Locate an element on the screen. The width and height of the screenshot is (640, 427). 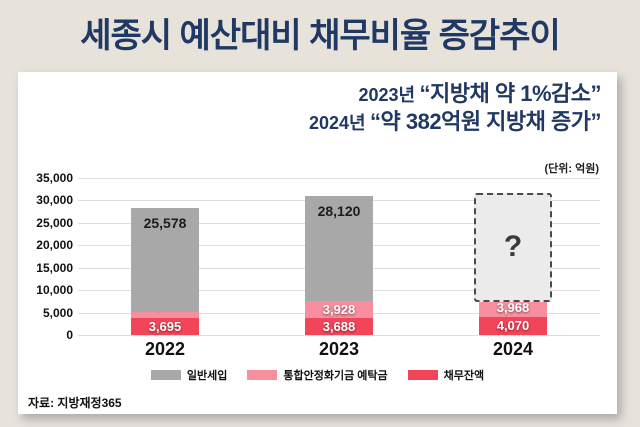
subtitle-line-2024: 2024년 “약 382억원 지방채 증가” is located at coordinates (455, 122).